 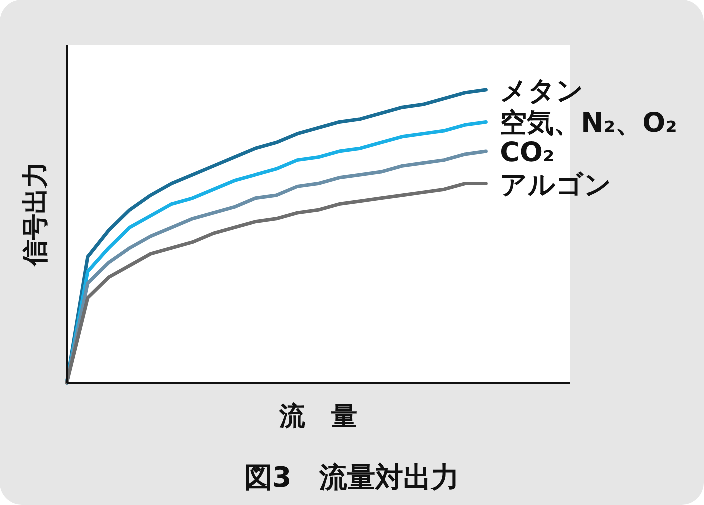 I want to click on y-axis-title: 信号出力, so click(x=36, y=214).